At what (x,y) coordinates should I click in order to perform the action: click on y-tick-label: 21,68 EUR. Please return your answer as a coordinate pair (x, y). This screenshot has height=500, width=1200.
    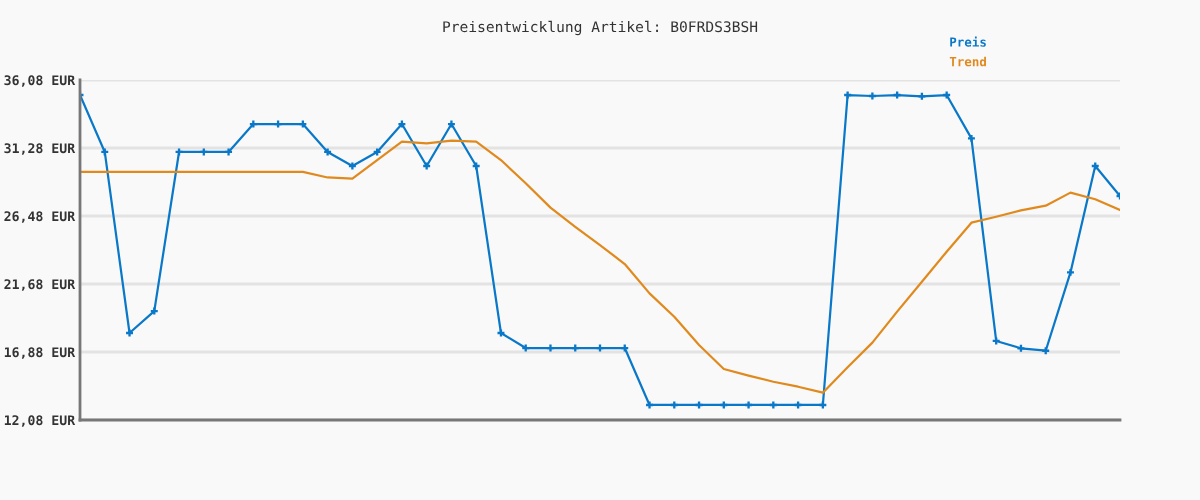
    Looking at the image, I should click on (40, 285).